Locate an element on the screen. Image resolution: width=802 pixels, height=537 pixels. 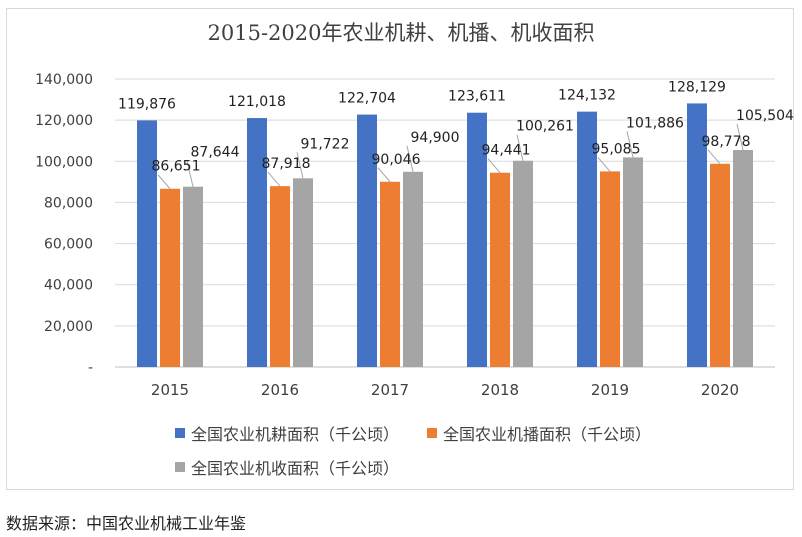
x-tick-label: 2015 is located at coordinates (170, 390).